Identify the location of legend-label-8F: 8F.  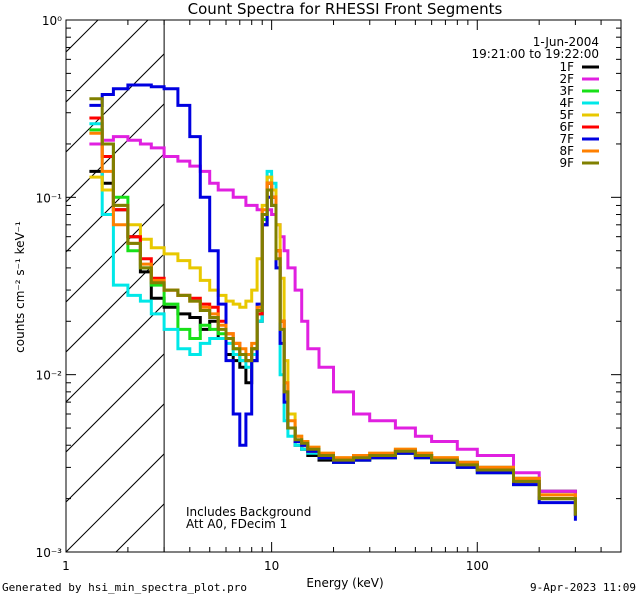
(566, 151).